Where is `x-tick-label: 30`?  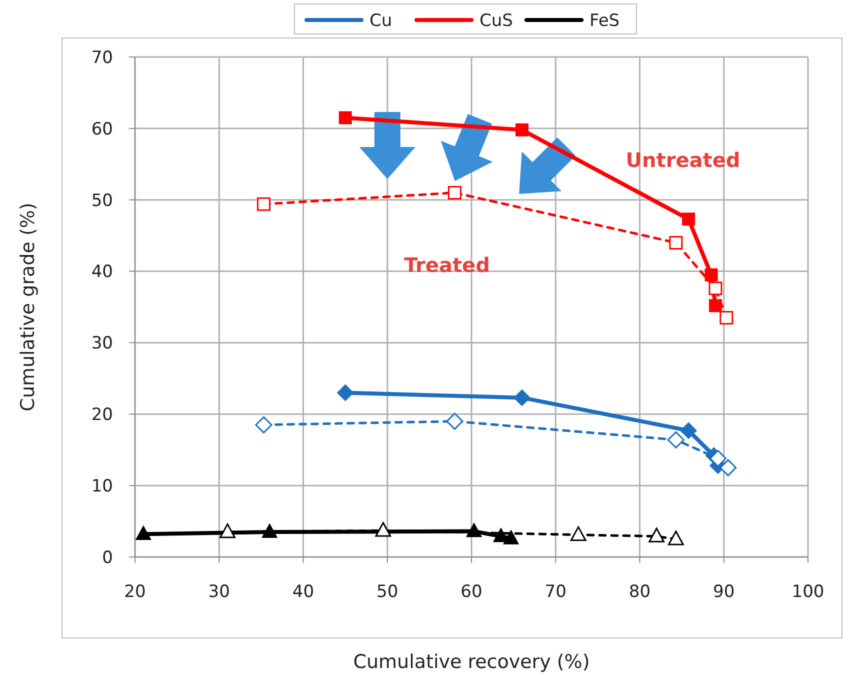
x-tick-label: 30 is located at coordinates (219, 592).